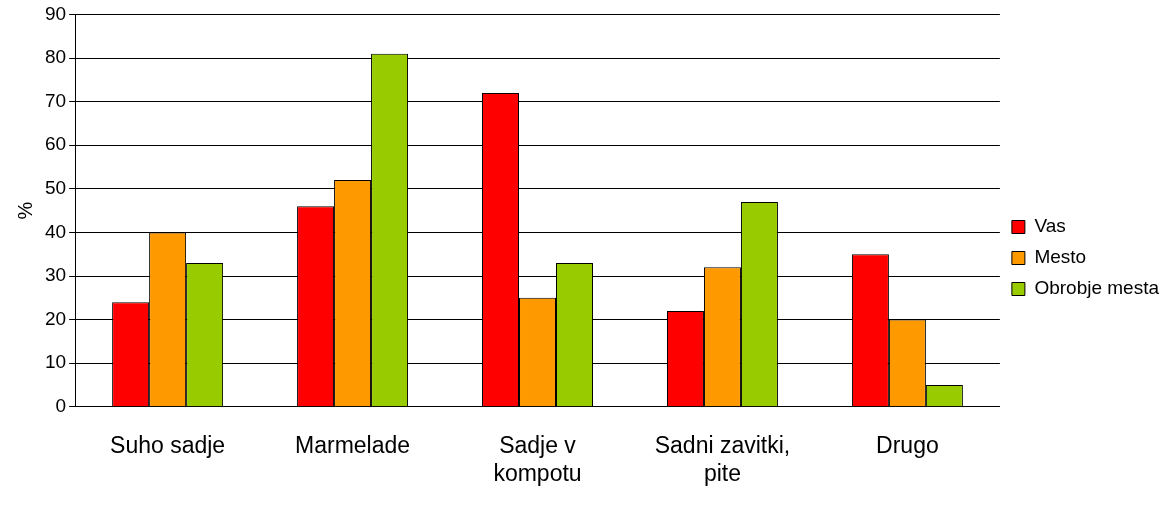 The image size is (1171, 506). I want to click on y-tick-label: 20, so click(55, 318).